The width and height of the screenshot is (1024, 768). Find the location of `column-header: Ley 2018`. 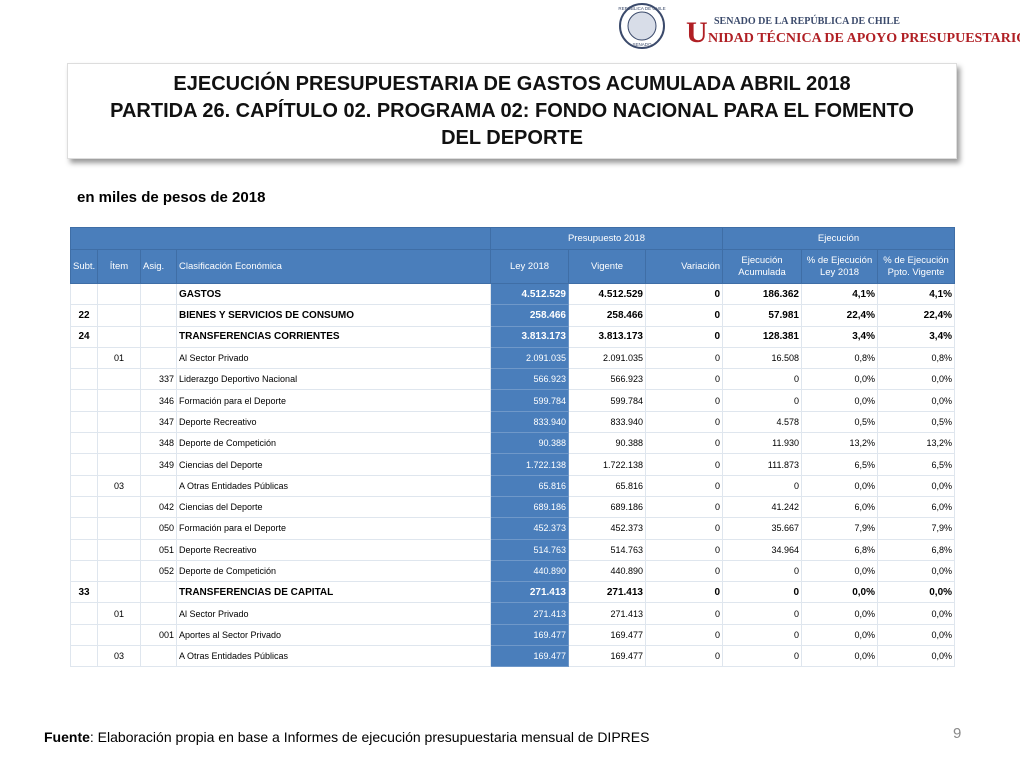

column-header: Ley 2018 is located at coordinates (529, 266).